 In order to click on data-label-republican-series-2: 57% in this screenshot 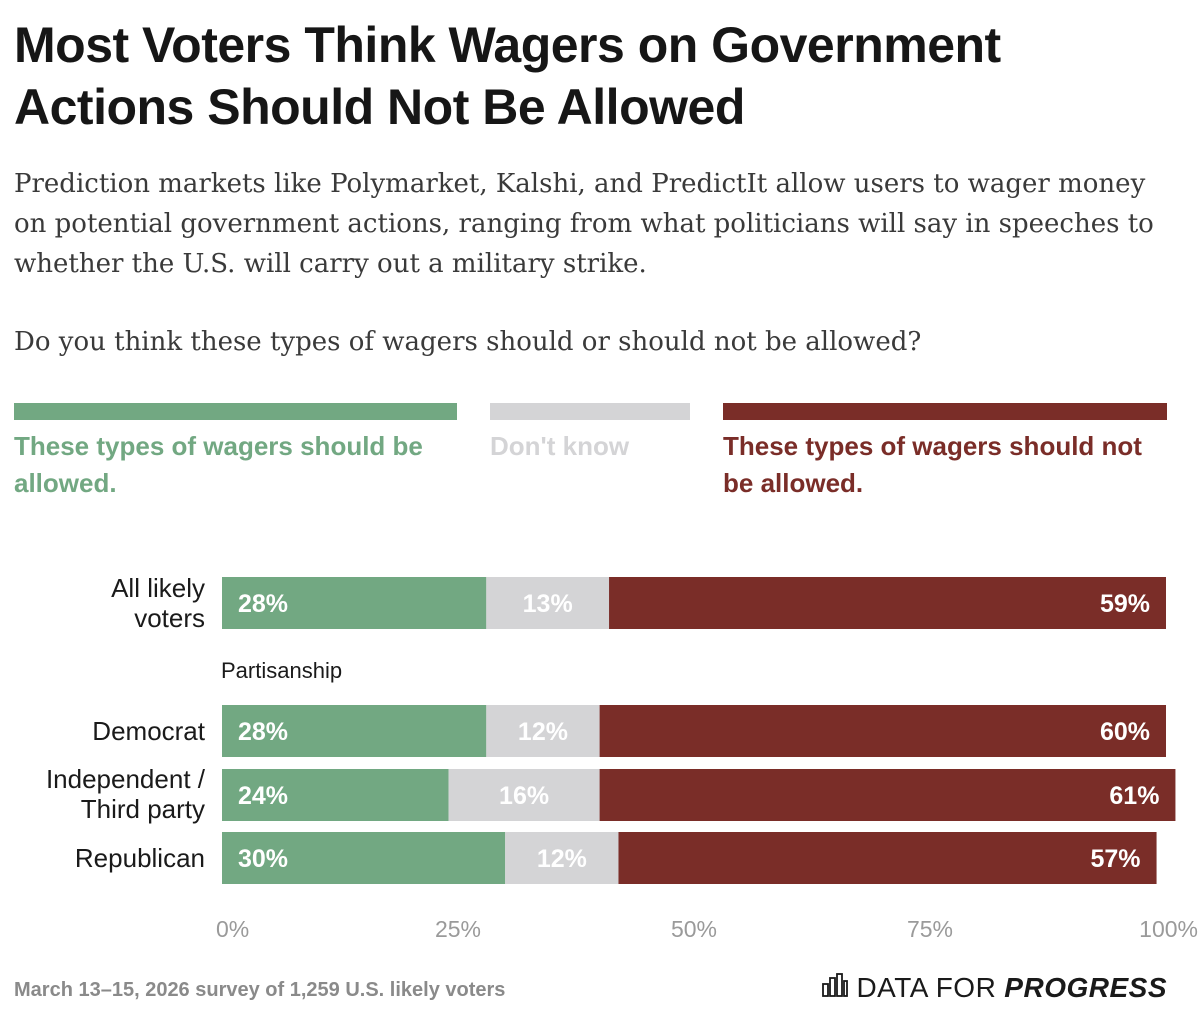, I will do `click(1116, 859)`.